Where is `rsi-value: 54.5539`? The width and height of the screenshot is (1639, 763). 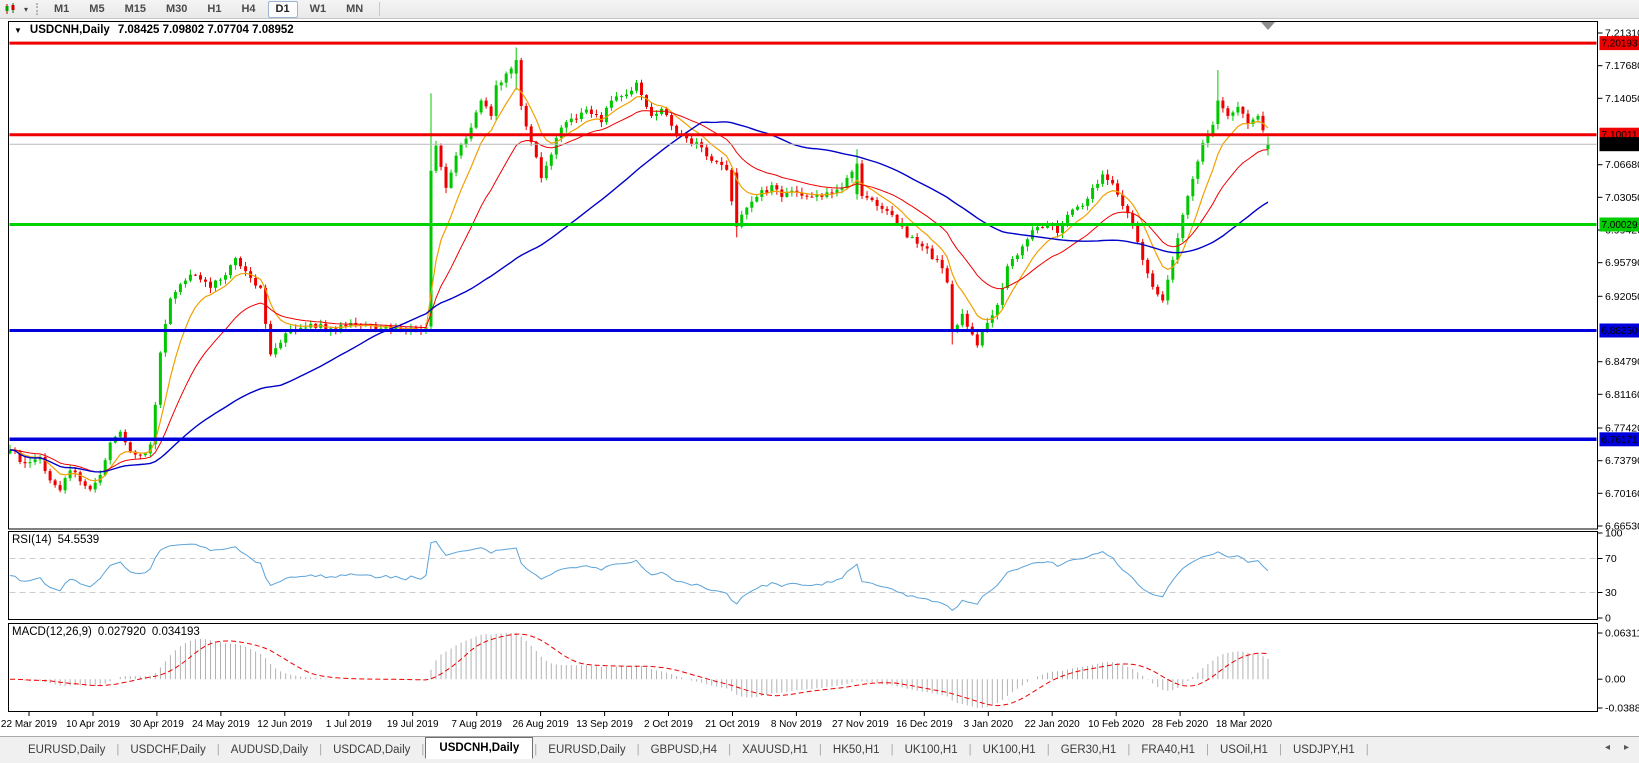 rsi-value: 54.5539 is located at coordinates (78, 540).